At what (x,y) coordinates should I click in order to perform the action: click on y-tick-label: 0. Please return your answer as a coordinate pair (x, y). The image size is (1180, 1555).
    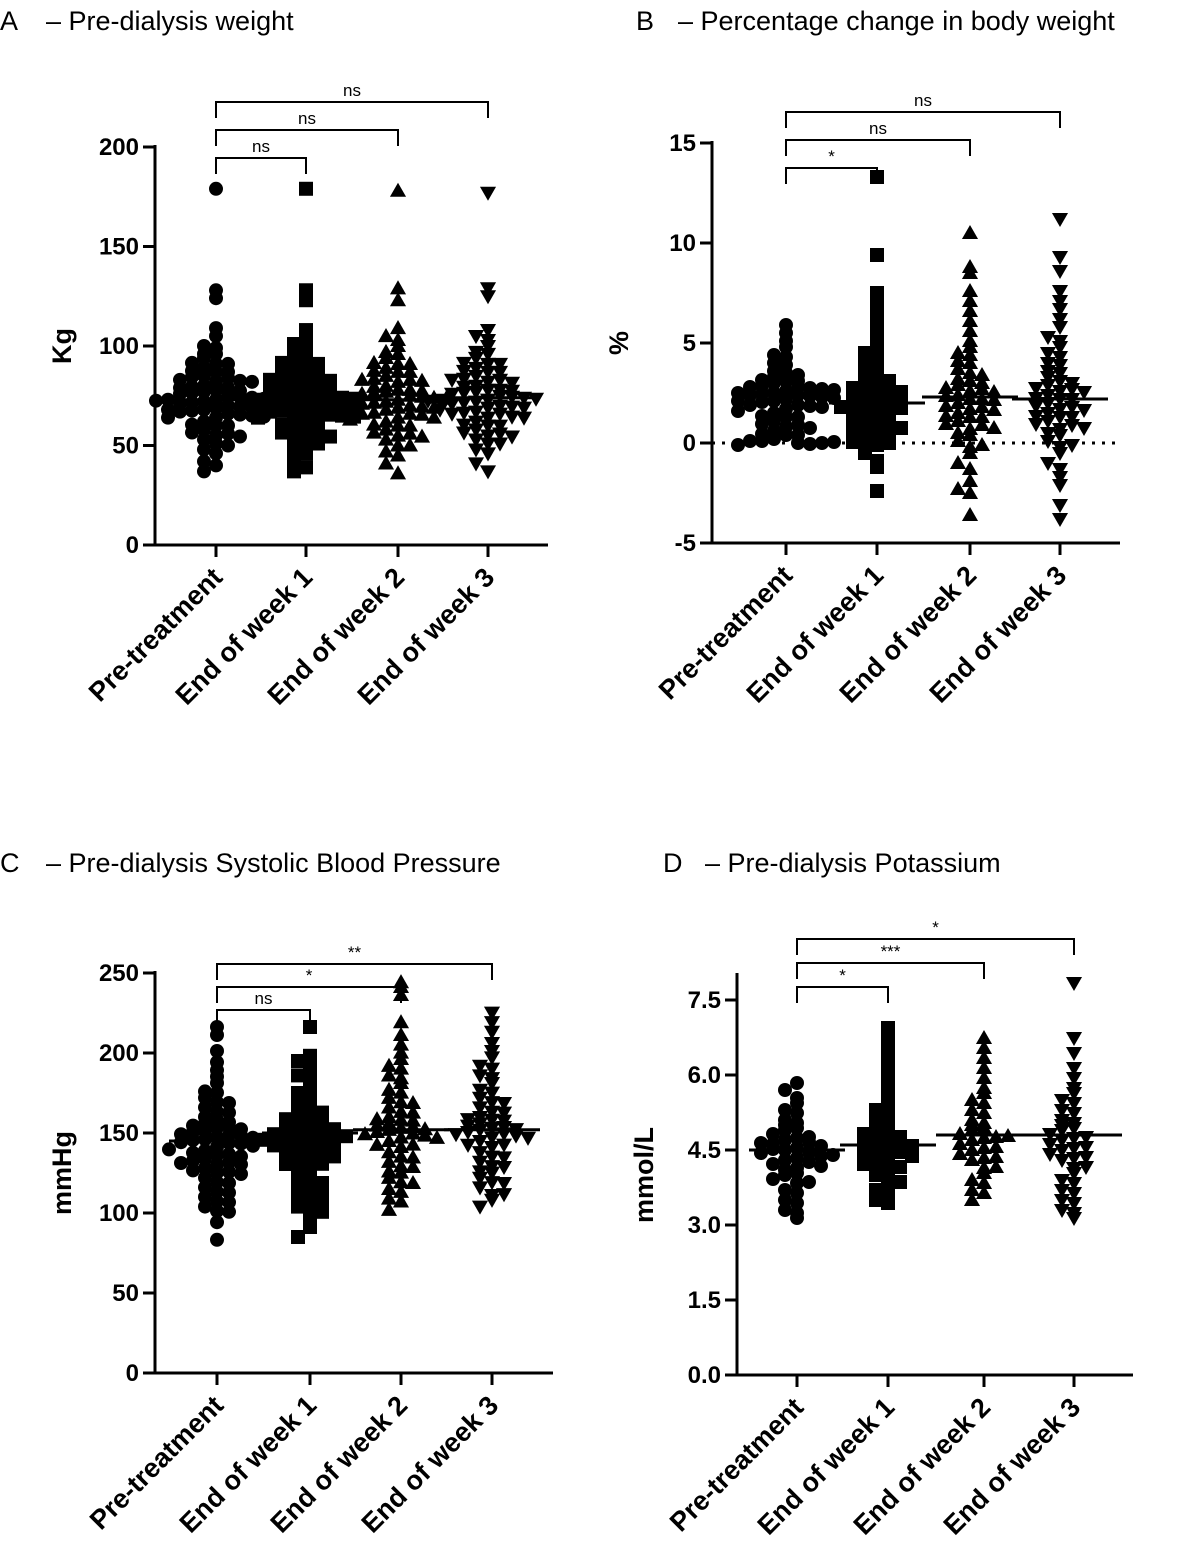
    Looking at the image, I should click on (132, 1373).